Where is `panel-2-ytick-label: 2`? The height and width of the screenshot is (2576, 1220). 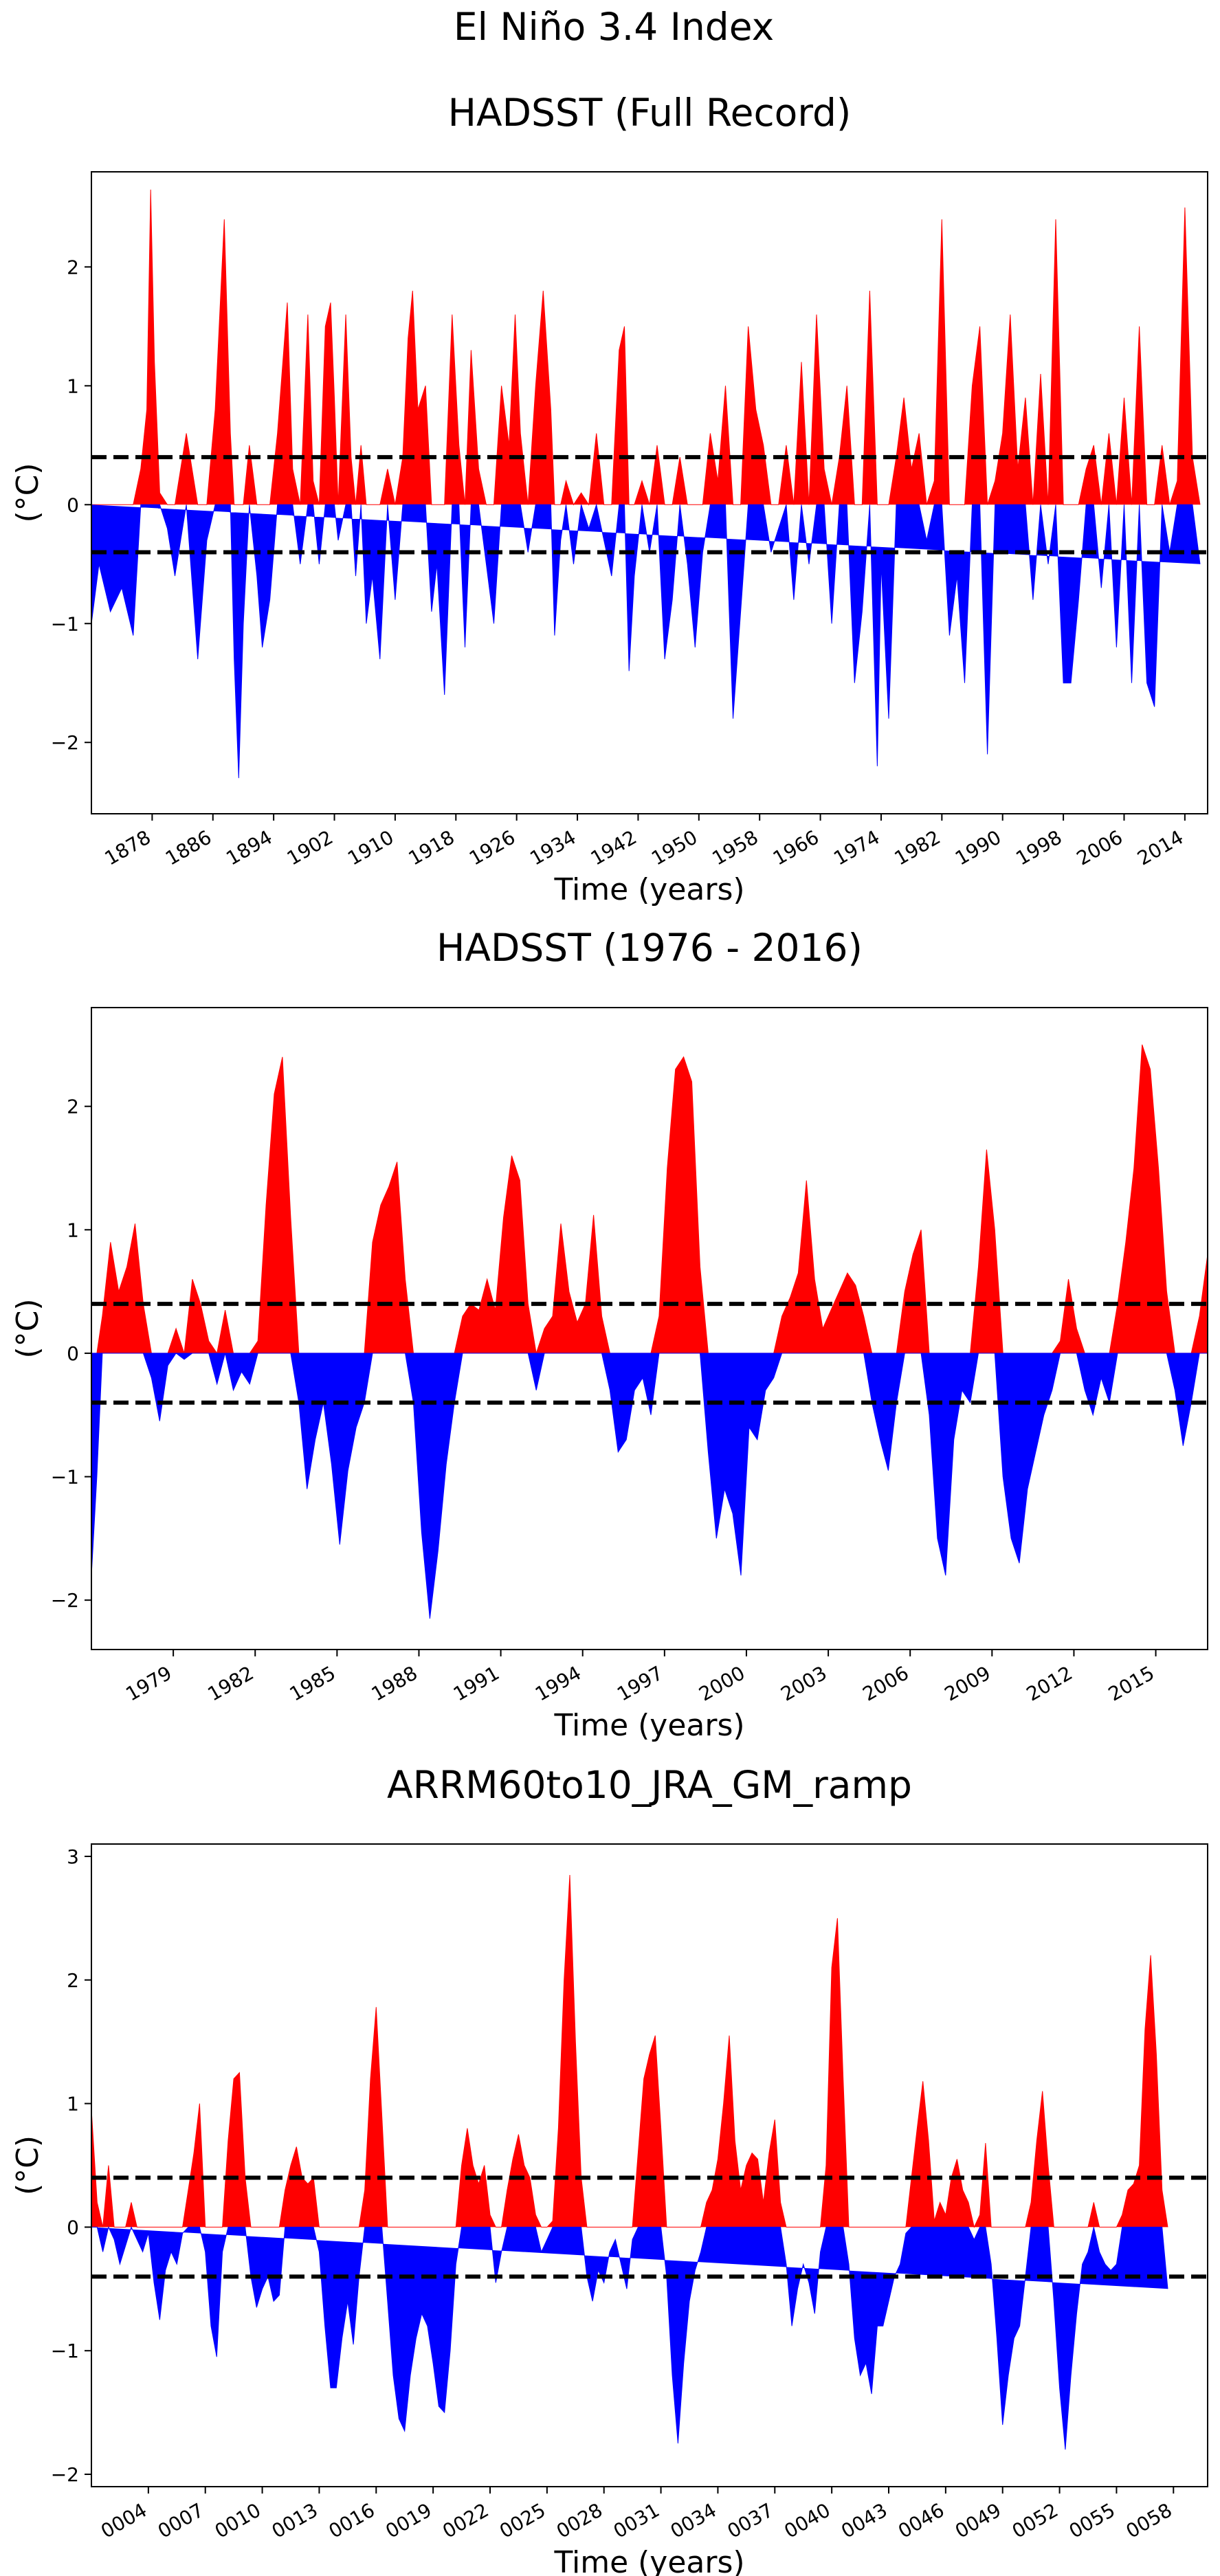 panel-2-ytick-label: 2 is located at coordinates (73, 1107).